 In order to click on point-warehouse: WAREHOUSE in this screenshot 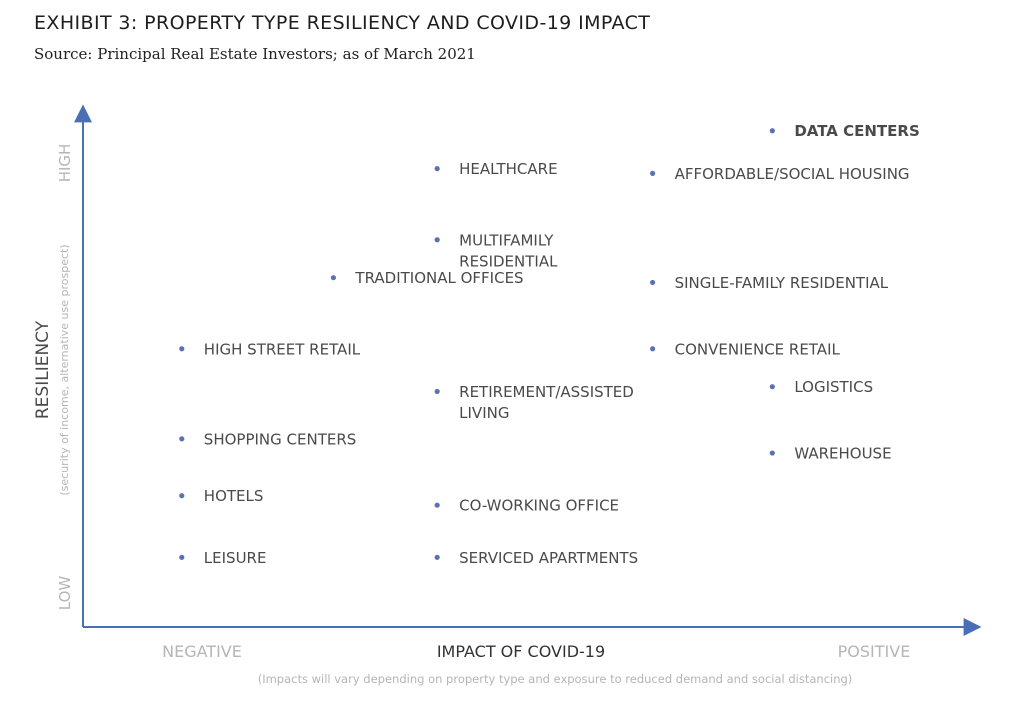, I will do `click(830, 454)`.